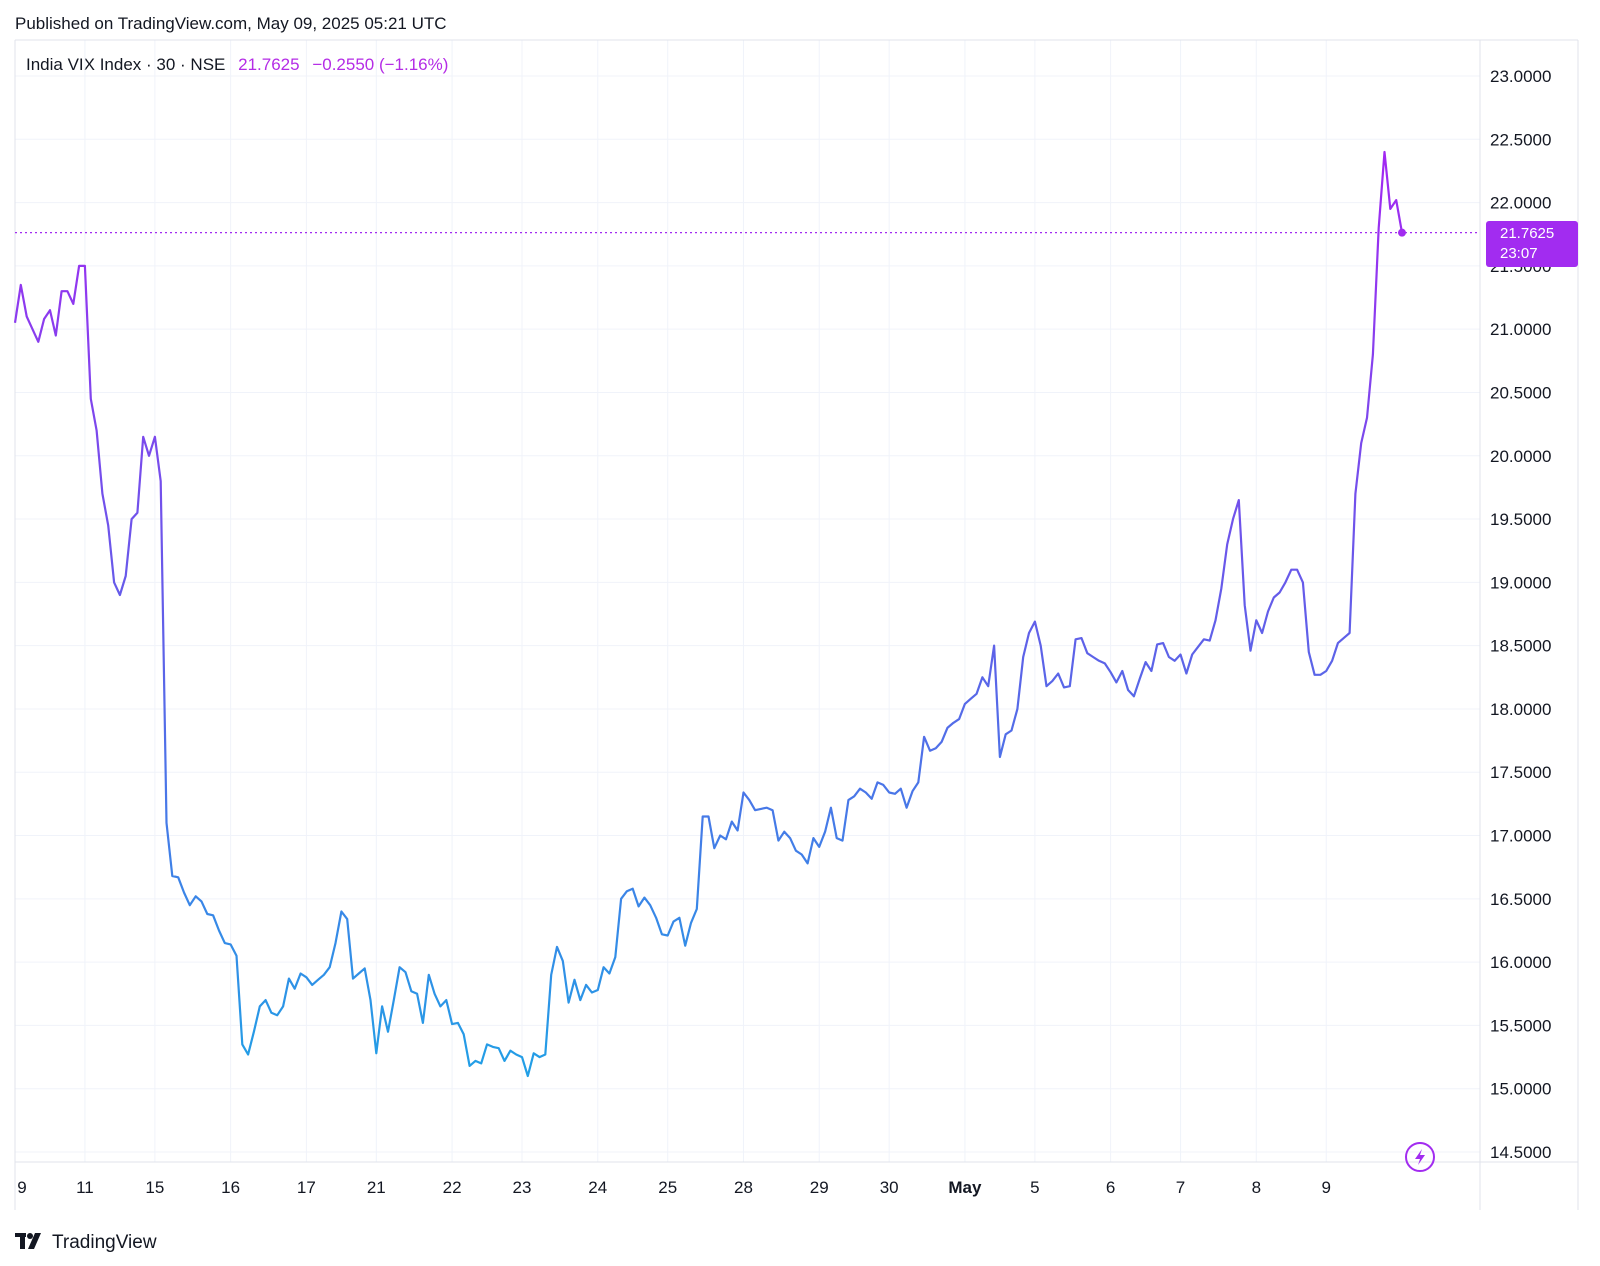 The height and width of the screenshot is (1266, 1600). Describe the element at coordinates (269, 64) in the screenshot. I see `last-price: 21.7625` at that location.